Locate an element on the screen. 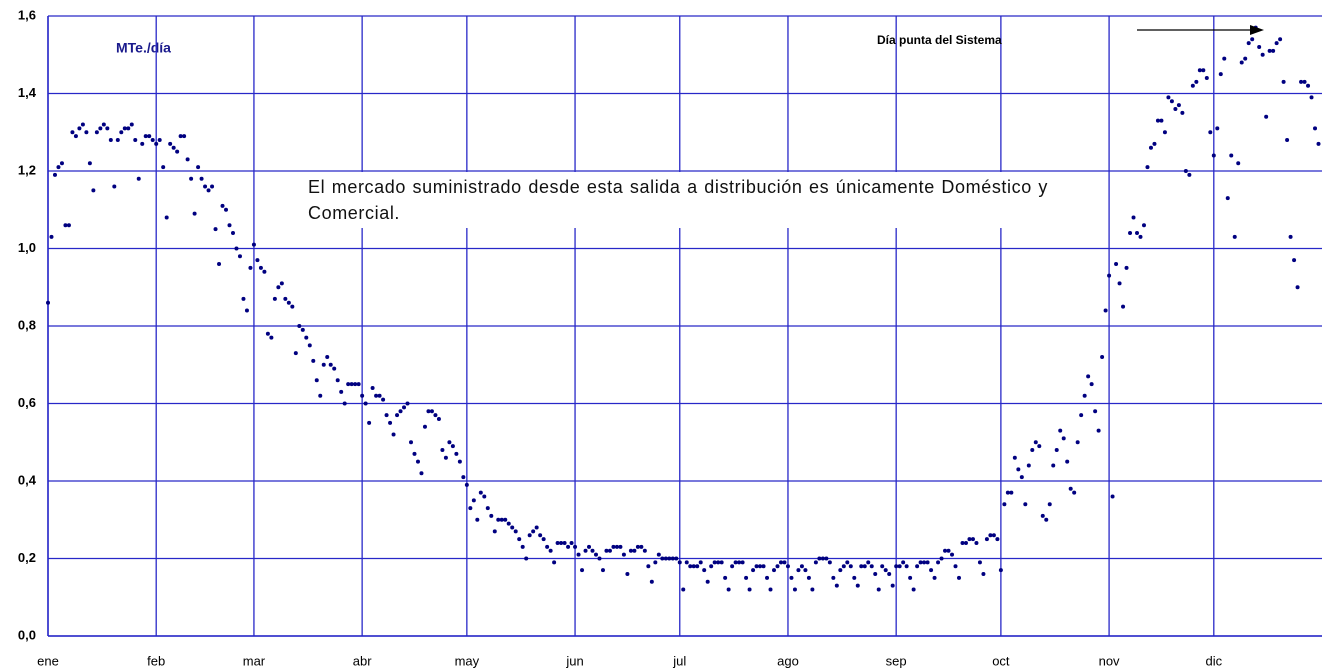 The width and height of the screenshot is (1322, 672). x-tick-label: nov is located at coordinates (1109, 660).